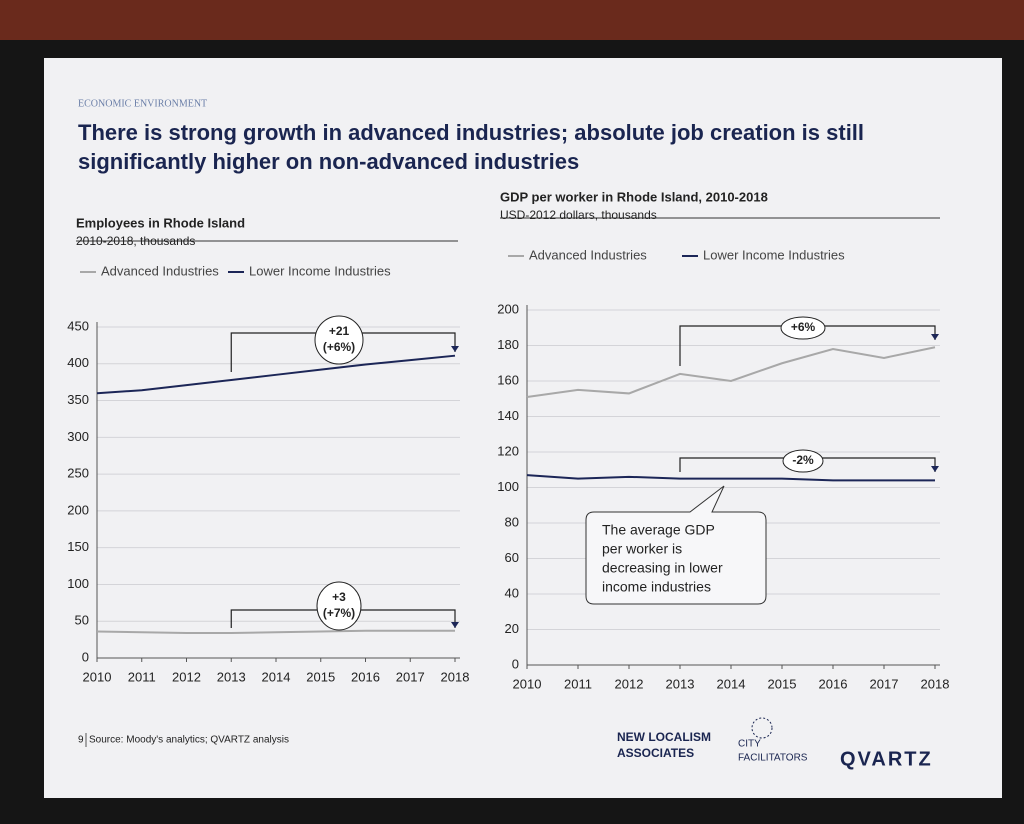 Image resolution: width=1024 pixels, height=824 pixels. What do you see at coordinates (508, 379) in the screenshot?
I see `y-tick-label: 160` at bounding box center [508, 379].